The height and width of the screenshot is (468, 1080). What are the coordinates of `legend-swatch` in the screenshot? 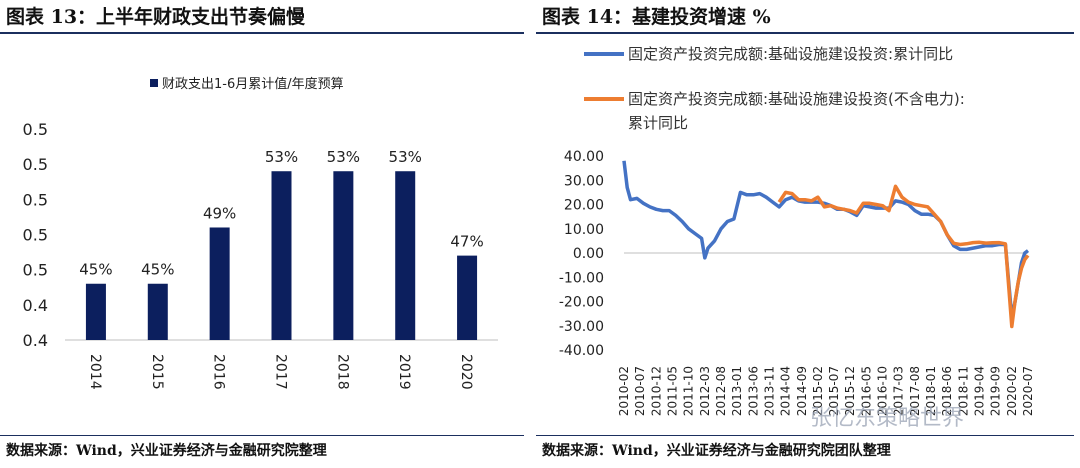 It's located at (154, 83).